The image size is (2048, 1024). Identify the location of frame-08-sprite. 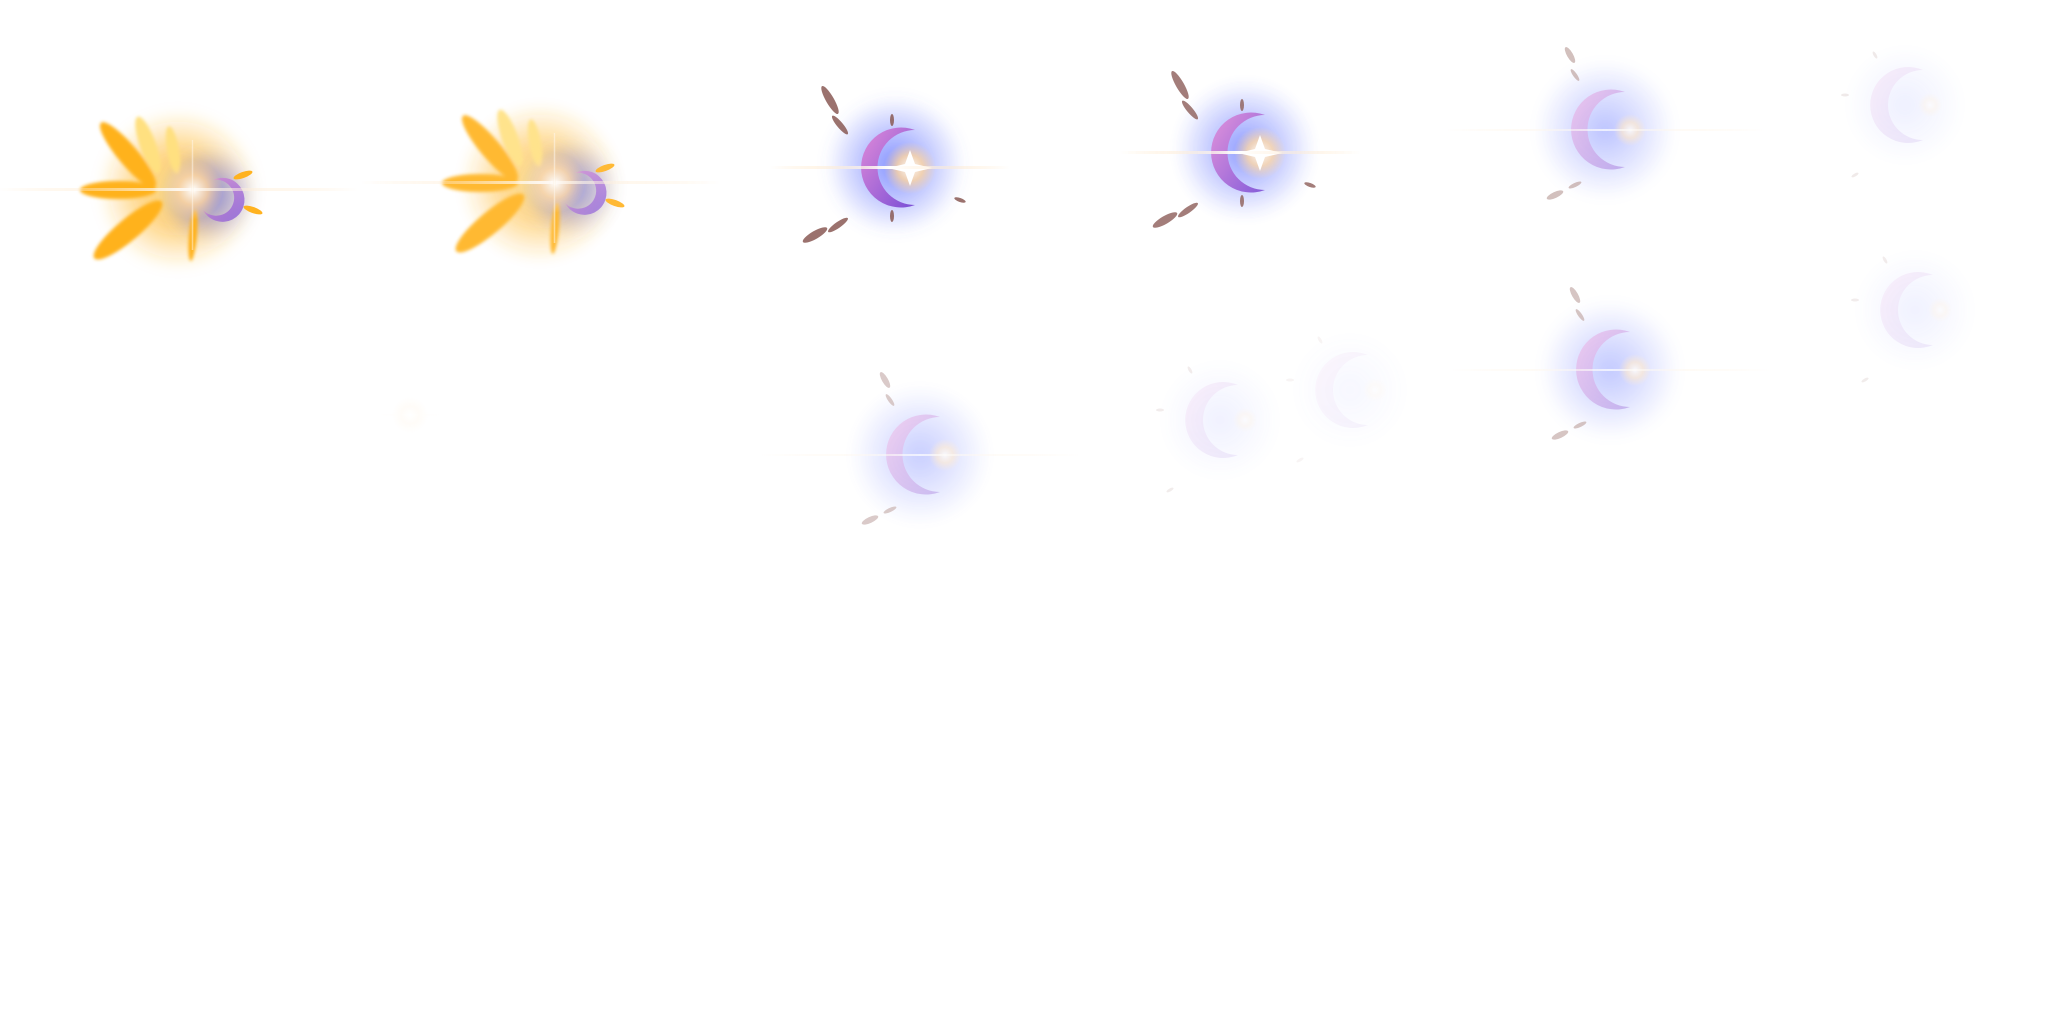
(920, 448).